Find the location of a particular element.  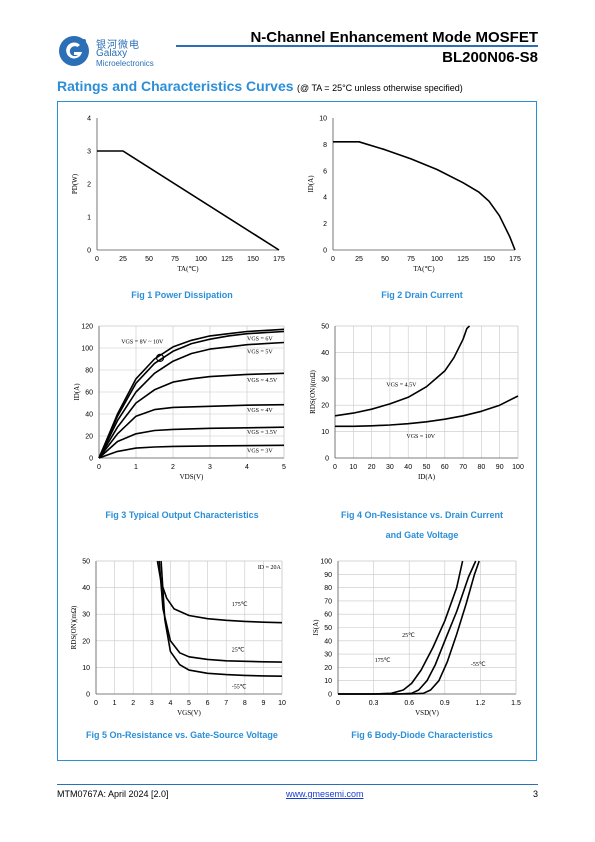

fig5-ytick-label: 20 is located at coordinates (86, 641).